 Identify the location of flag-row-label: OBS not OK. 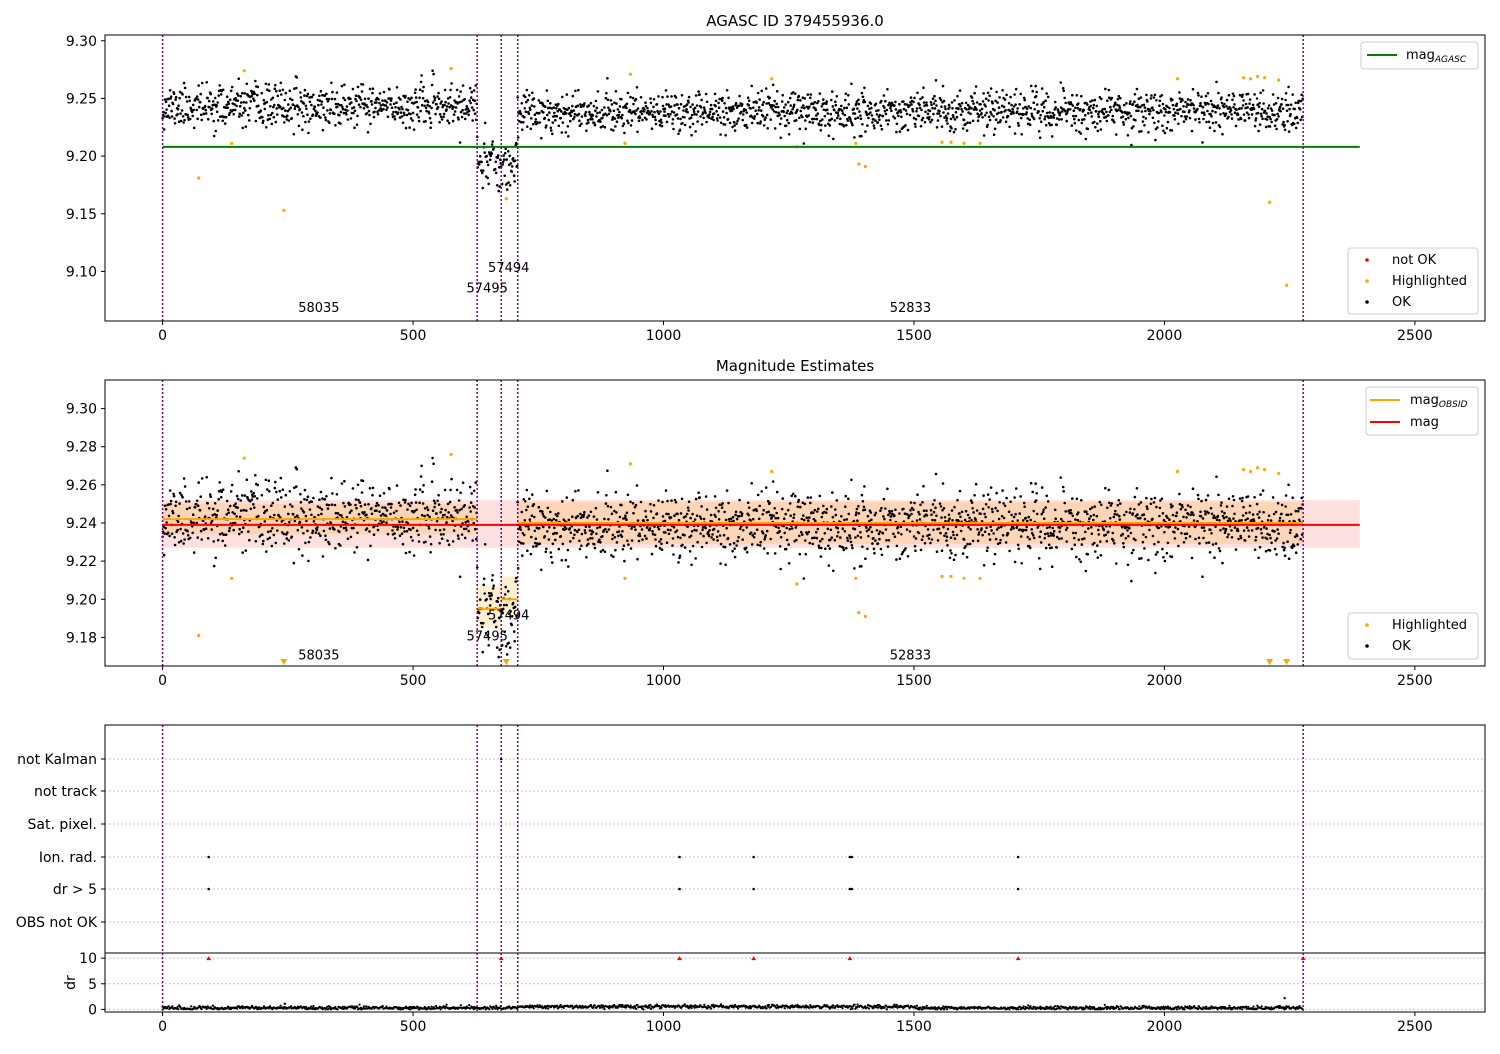
(57, 923).